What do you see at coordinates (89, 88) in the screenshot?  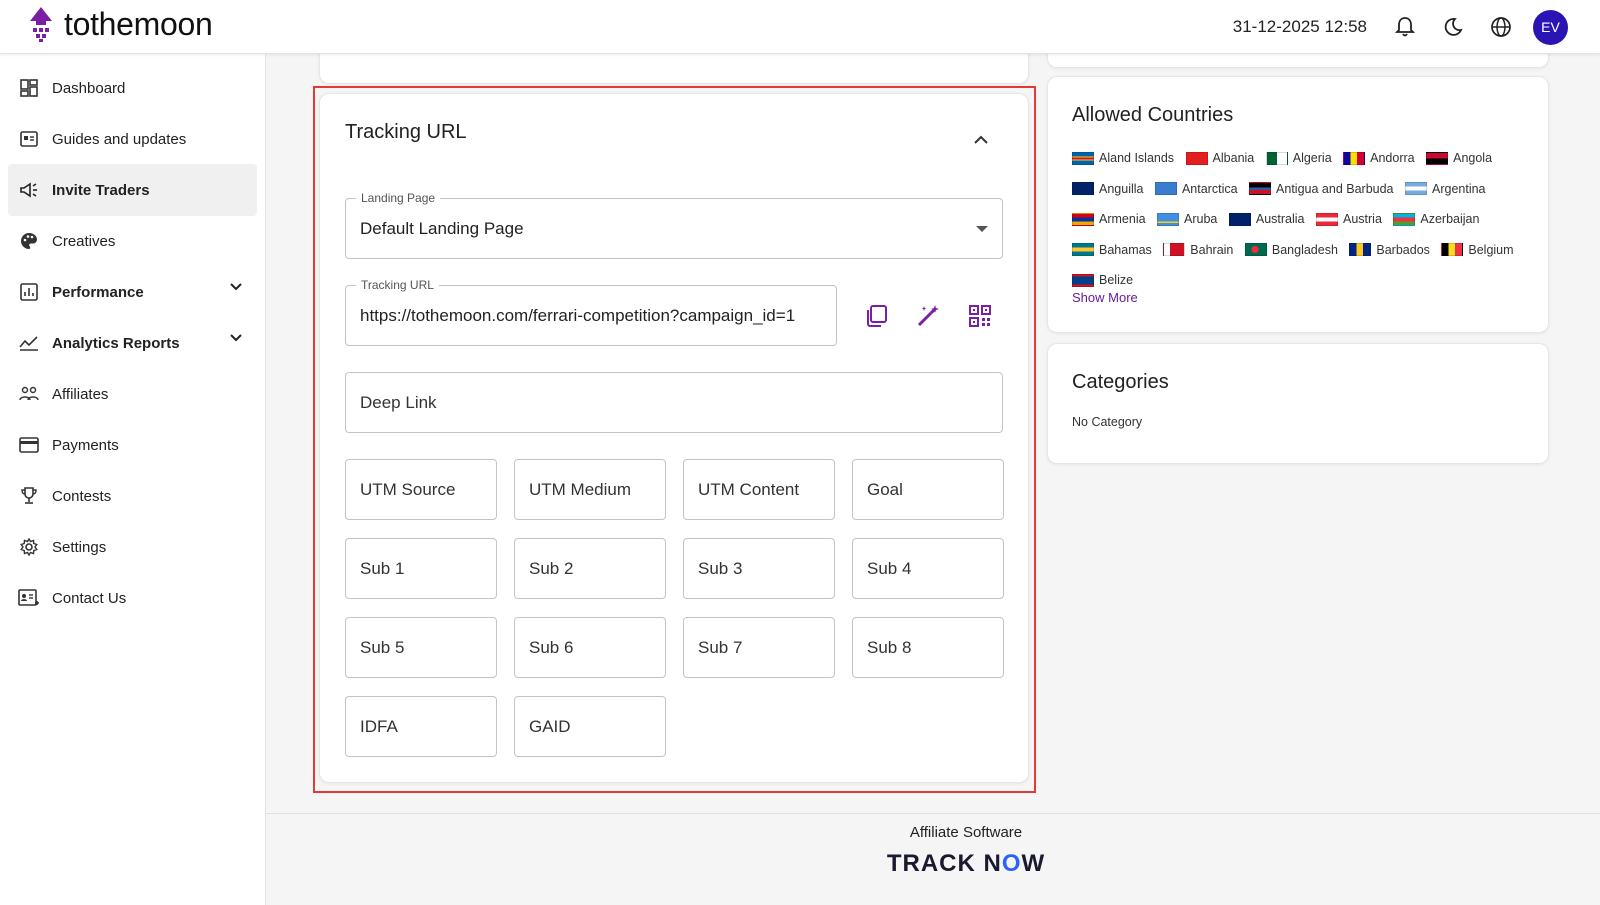 I see `sidebar-item-label: Dashboard` at bounding box center [89, 88].